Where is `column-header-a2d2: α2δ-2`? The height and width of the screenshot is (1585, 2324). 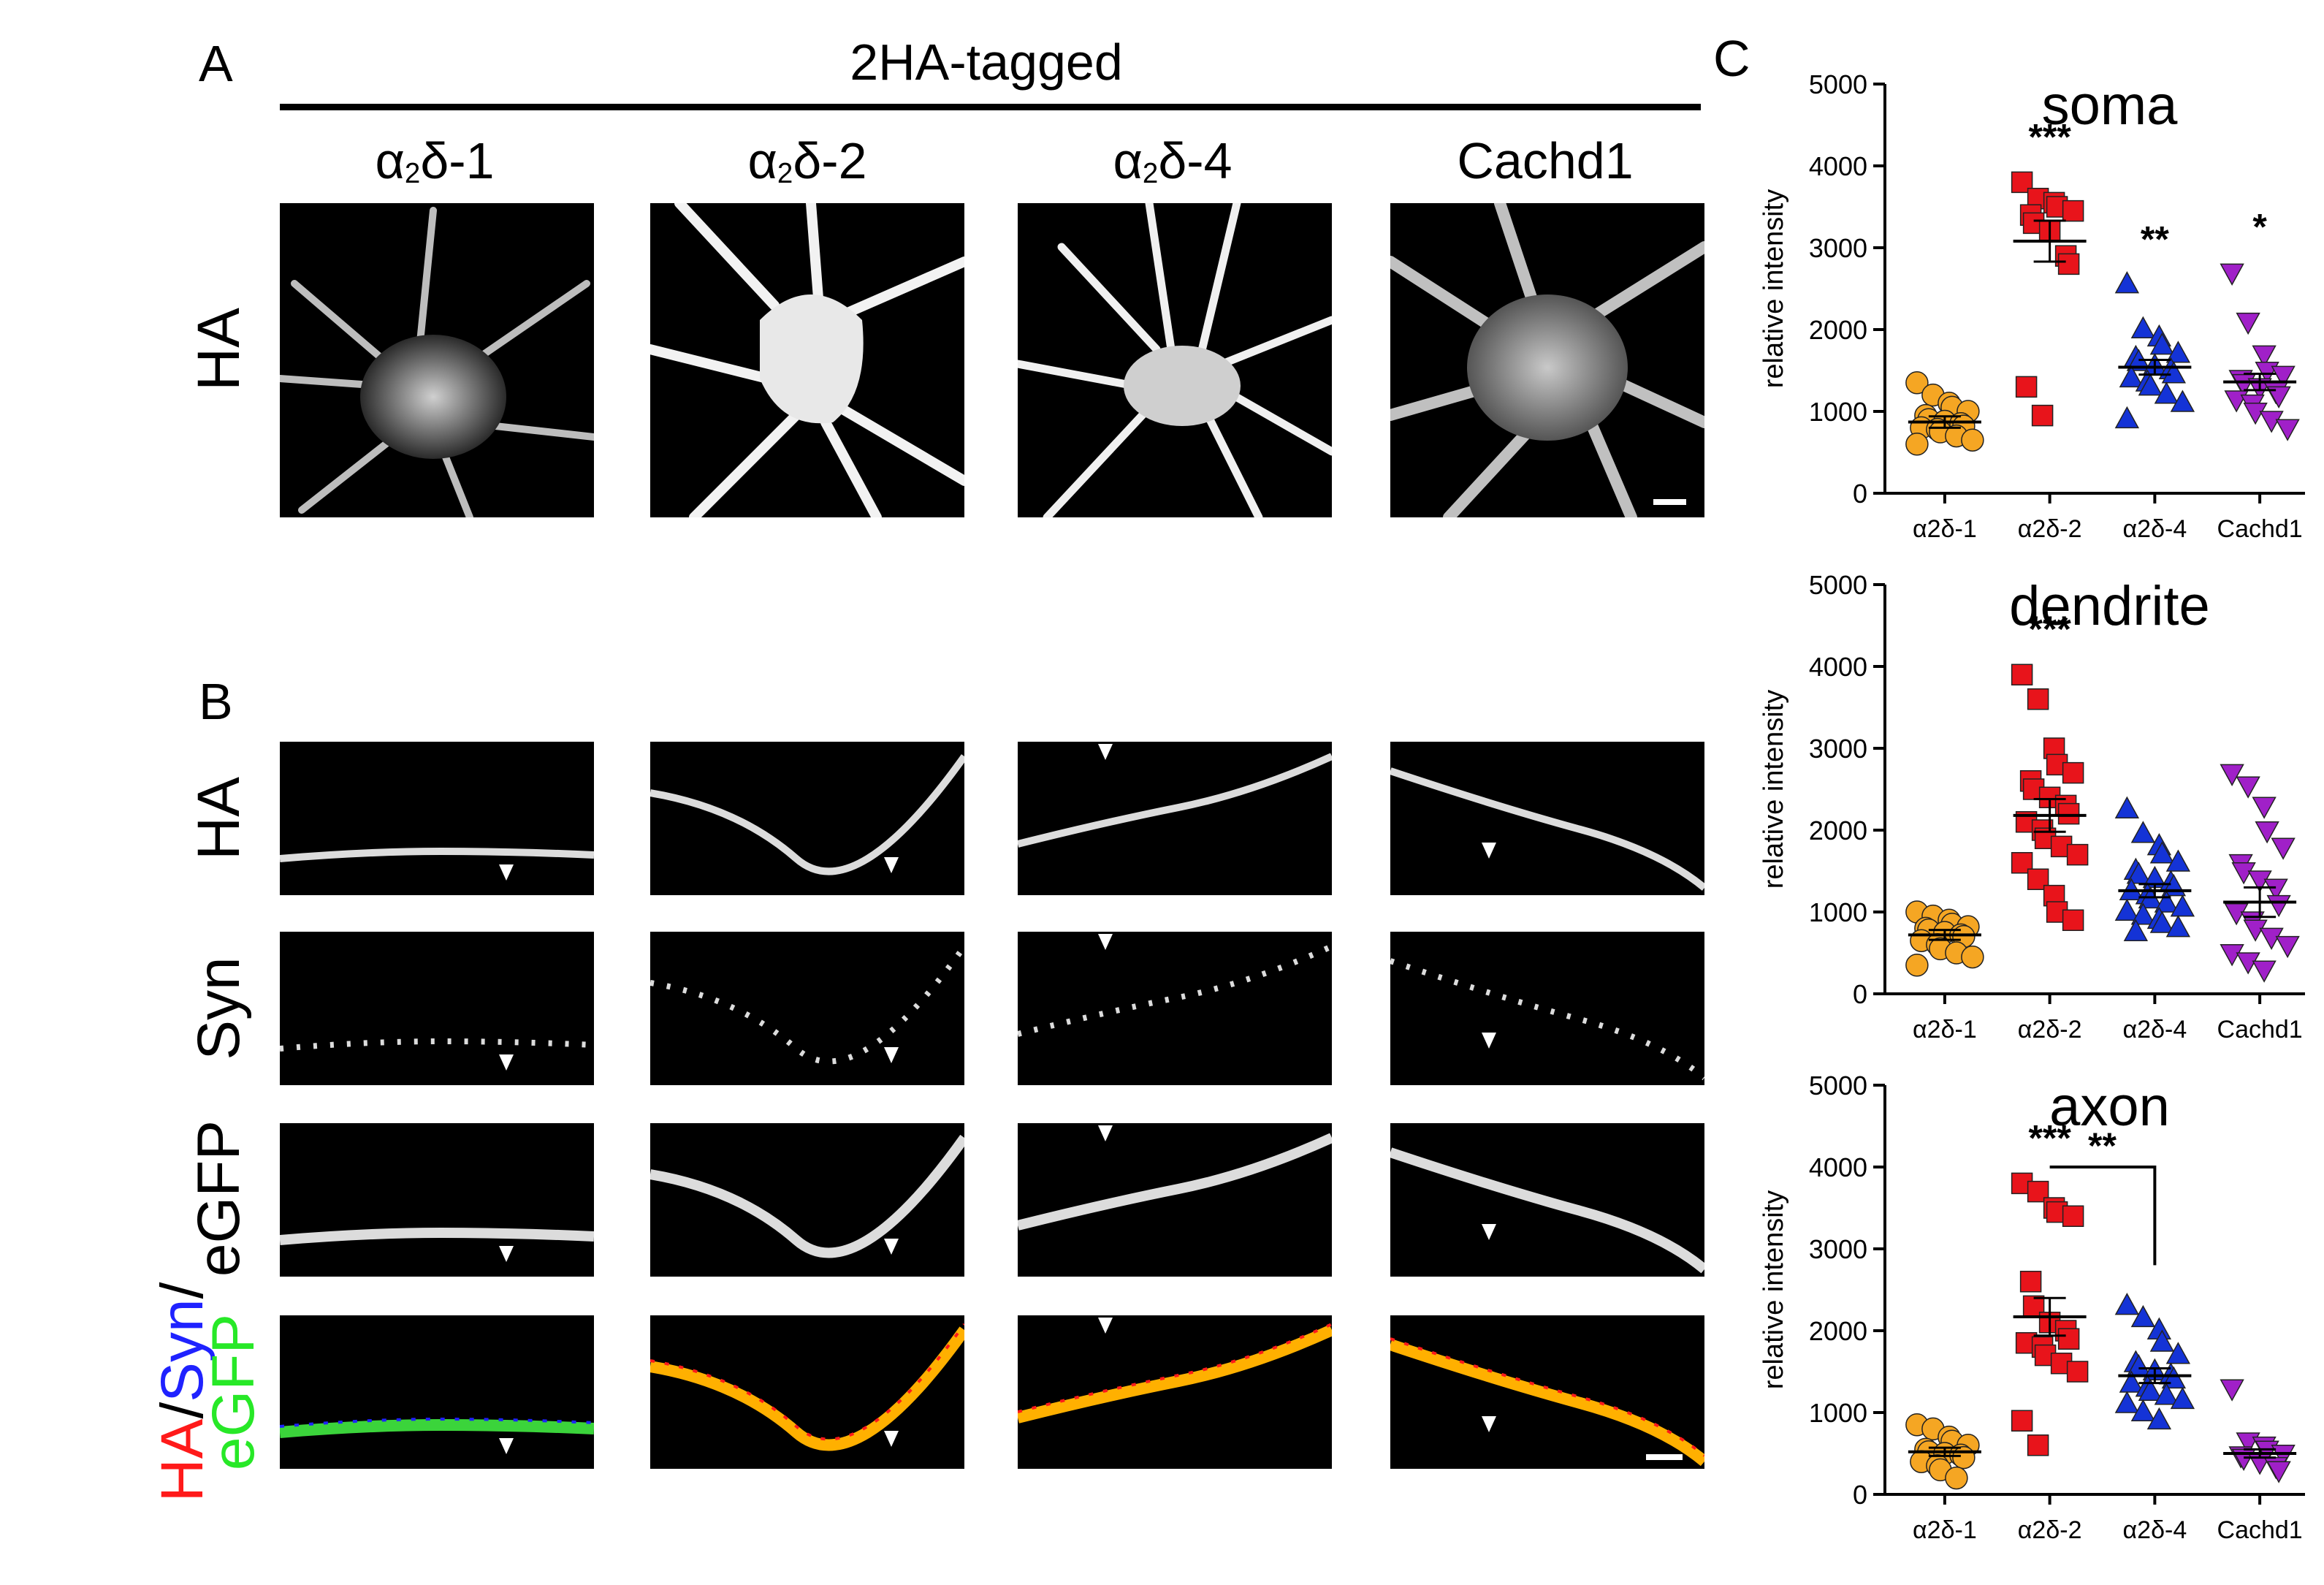 column-header-a2d2: α2δ-2 is located at coordinates (807, 160).